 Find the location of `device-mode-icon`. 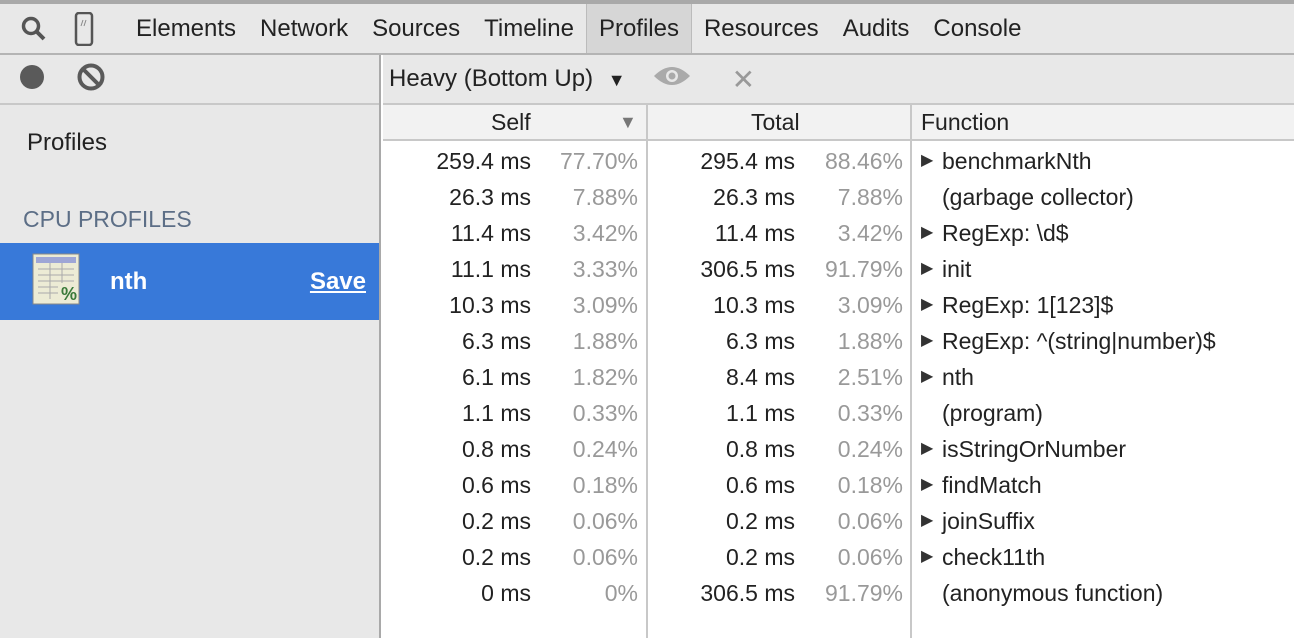

device-mode-icon is located at coordinates (84, 29).